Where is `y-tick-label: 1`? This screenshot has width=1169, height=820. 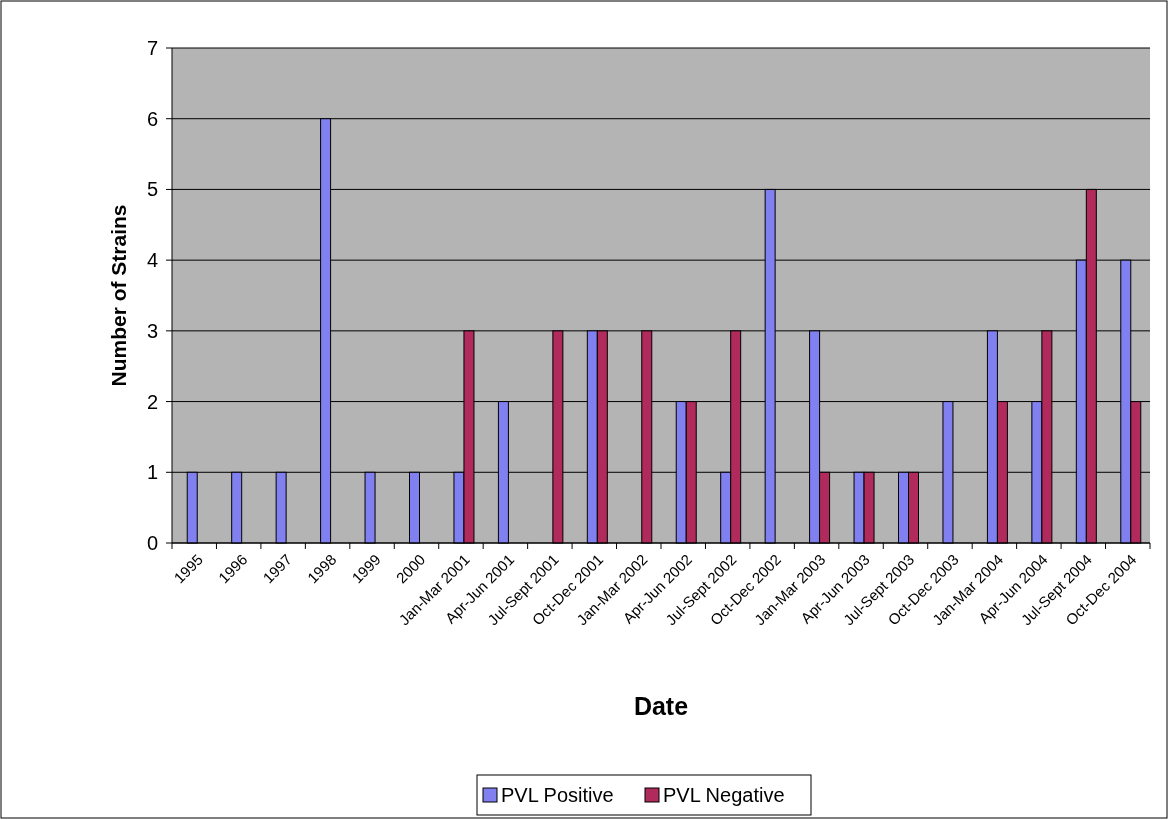 y-tick-label: 1 is located at coordinates (152, 472).